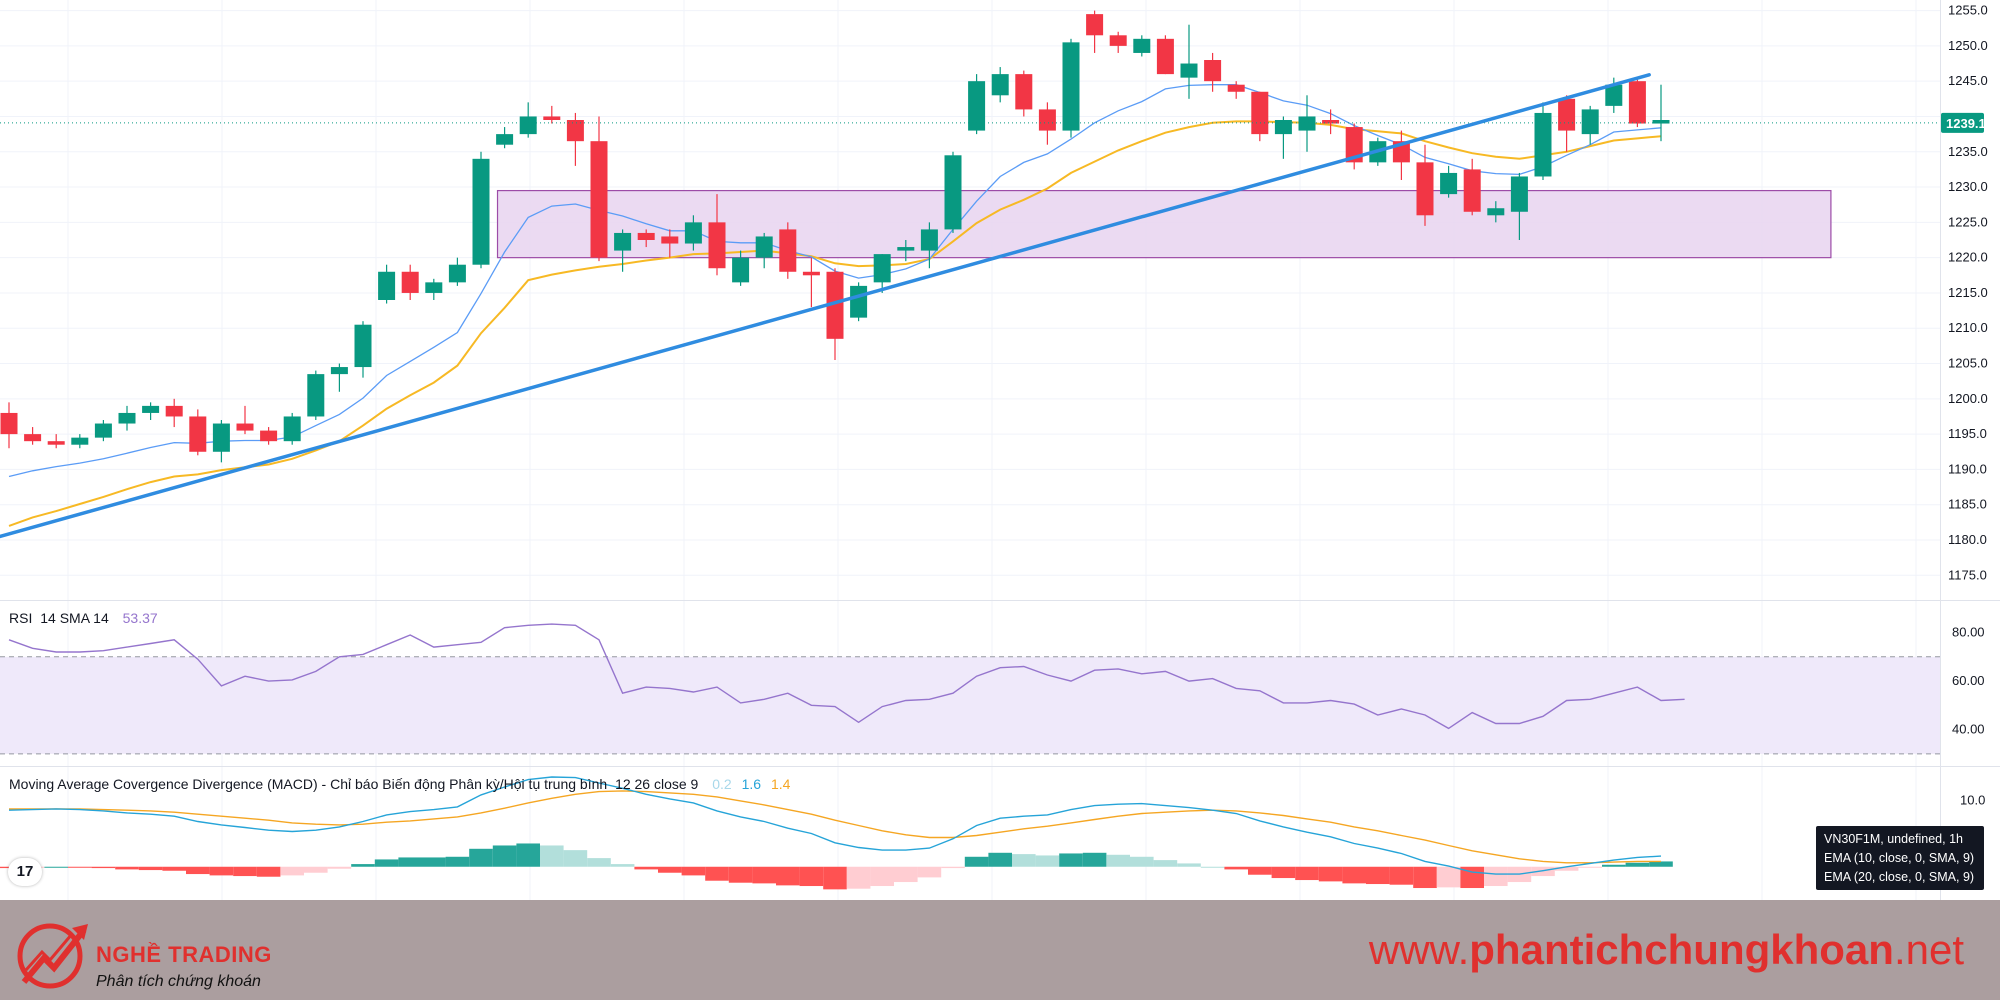 Image resolution: width=2000 pixels, height=1000 pixels. I want to click on rsi-title: RSI, so click(20, 618).